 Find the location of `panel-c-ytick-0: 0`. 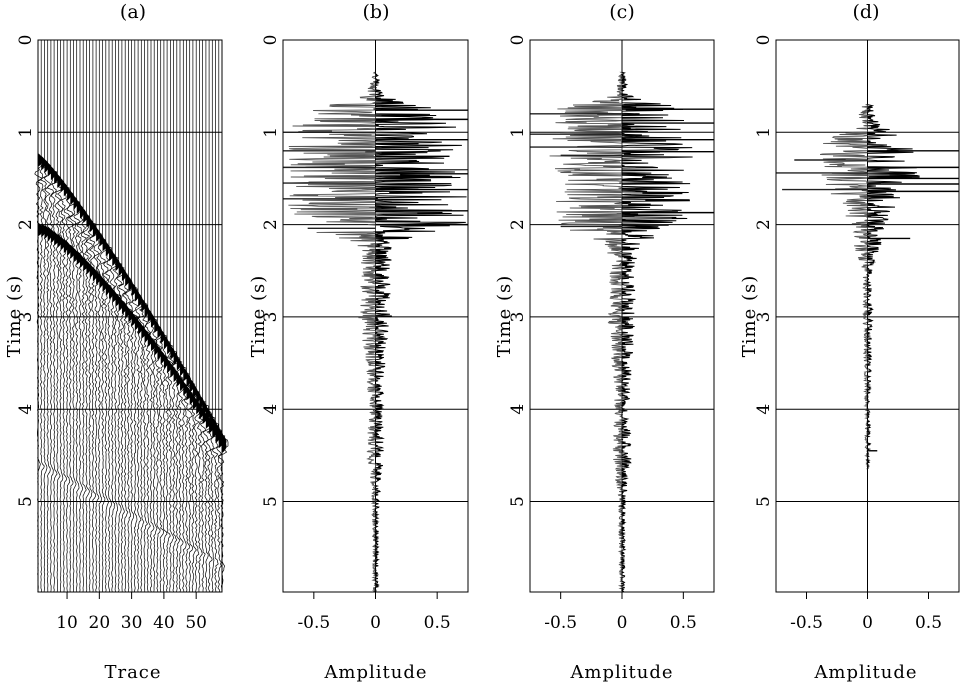

panel-c-ytick-0: 0 is located at coordinates (518, 40).